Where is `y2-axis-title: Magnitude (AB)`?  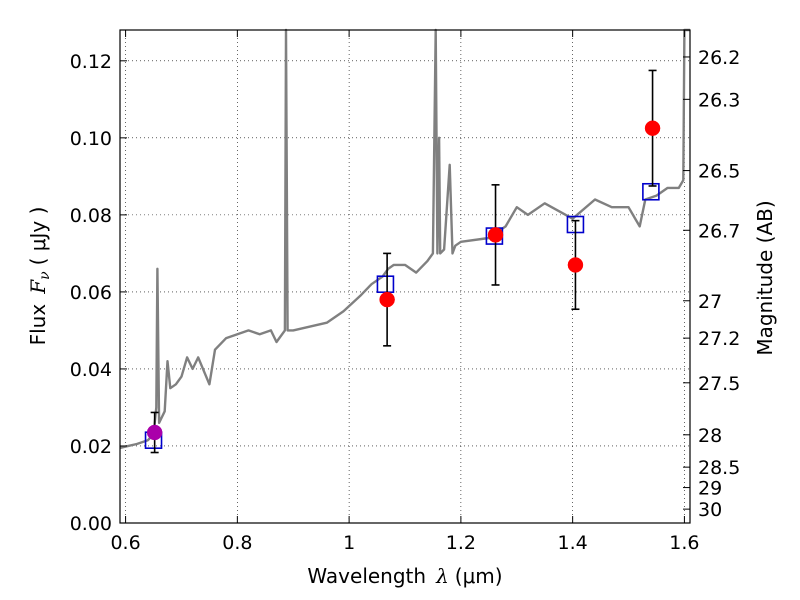
y2-axis-title: Magnitude (AB) is located at coordinates (765, 277).